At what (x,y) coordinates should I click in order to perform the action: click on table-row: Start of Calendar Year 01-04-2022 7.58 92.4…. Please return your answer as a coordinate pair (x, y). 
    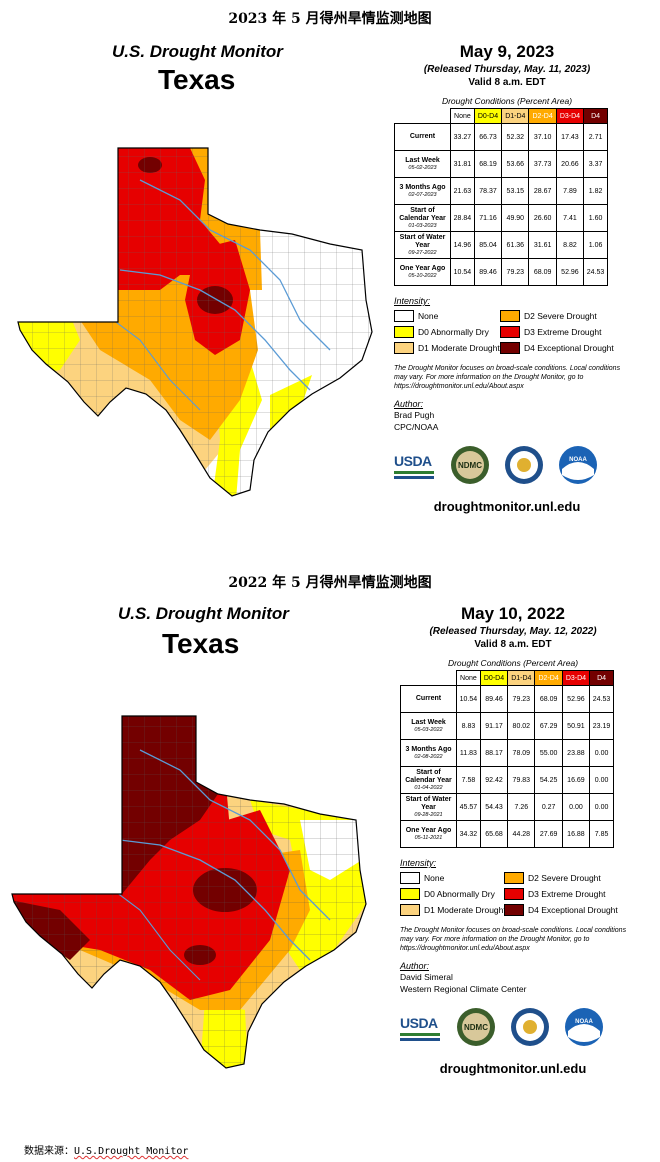
    Looking at the image, I should click on (507, 780).